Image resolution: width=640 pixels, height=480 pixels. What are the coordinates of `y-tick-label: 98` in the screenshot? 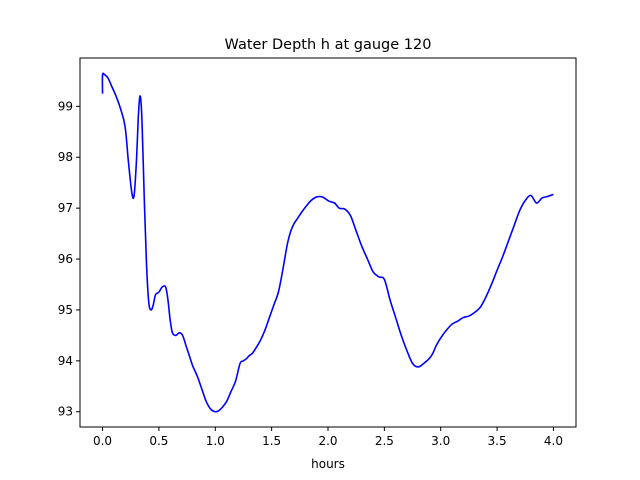 It's located at (65, 157).